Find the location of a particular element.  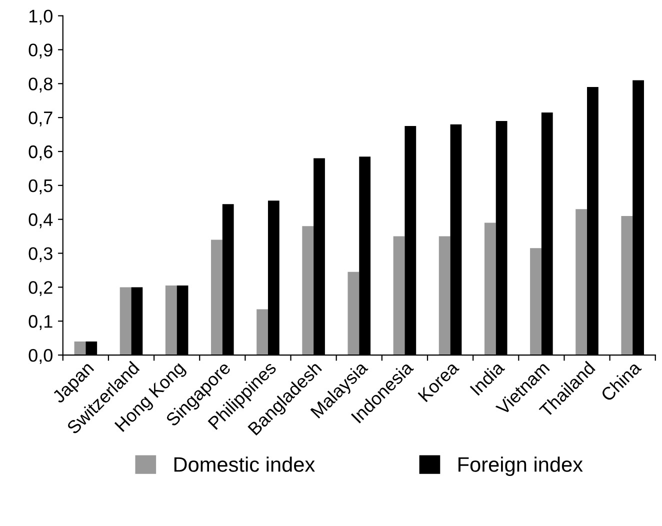

legend-label: Foreign index is located at coordinates (520, 466).